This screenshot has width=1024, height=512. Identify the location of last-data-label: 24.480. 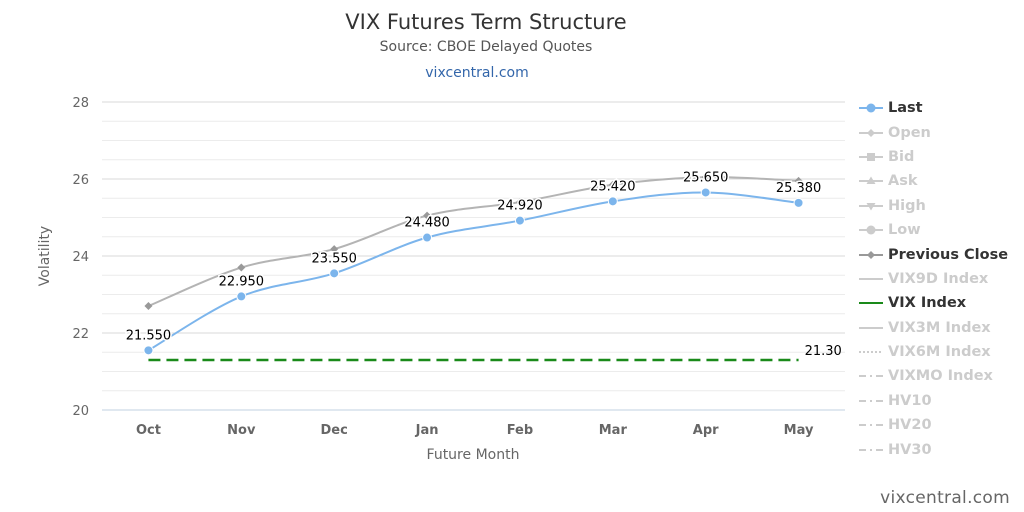
(427, 223).